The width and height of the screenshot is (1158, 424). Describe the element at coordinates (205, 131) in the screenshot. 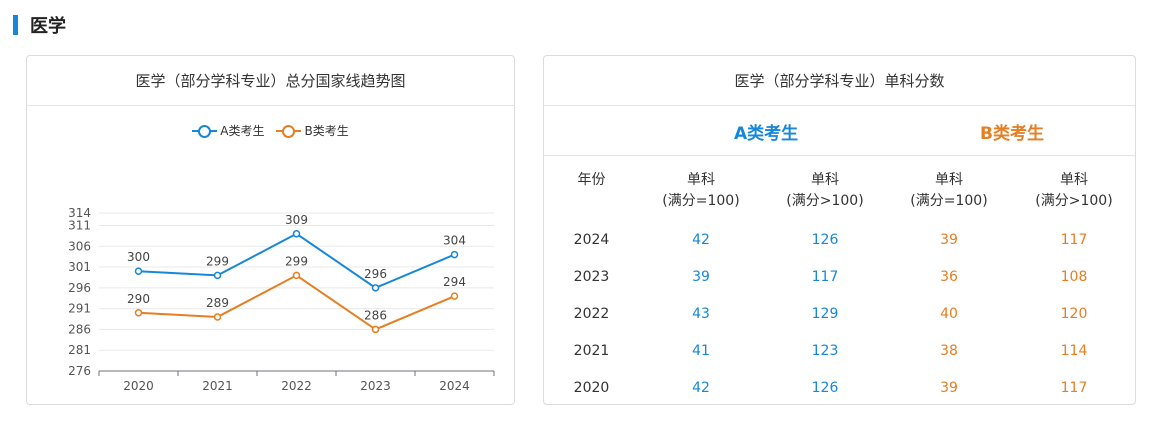

I see `legend-swatch-a-icon` at that location.